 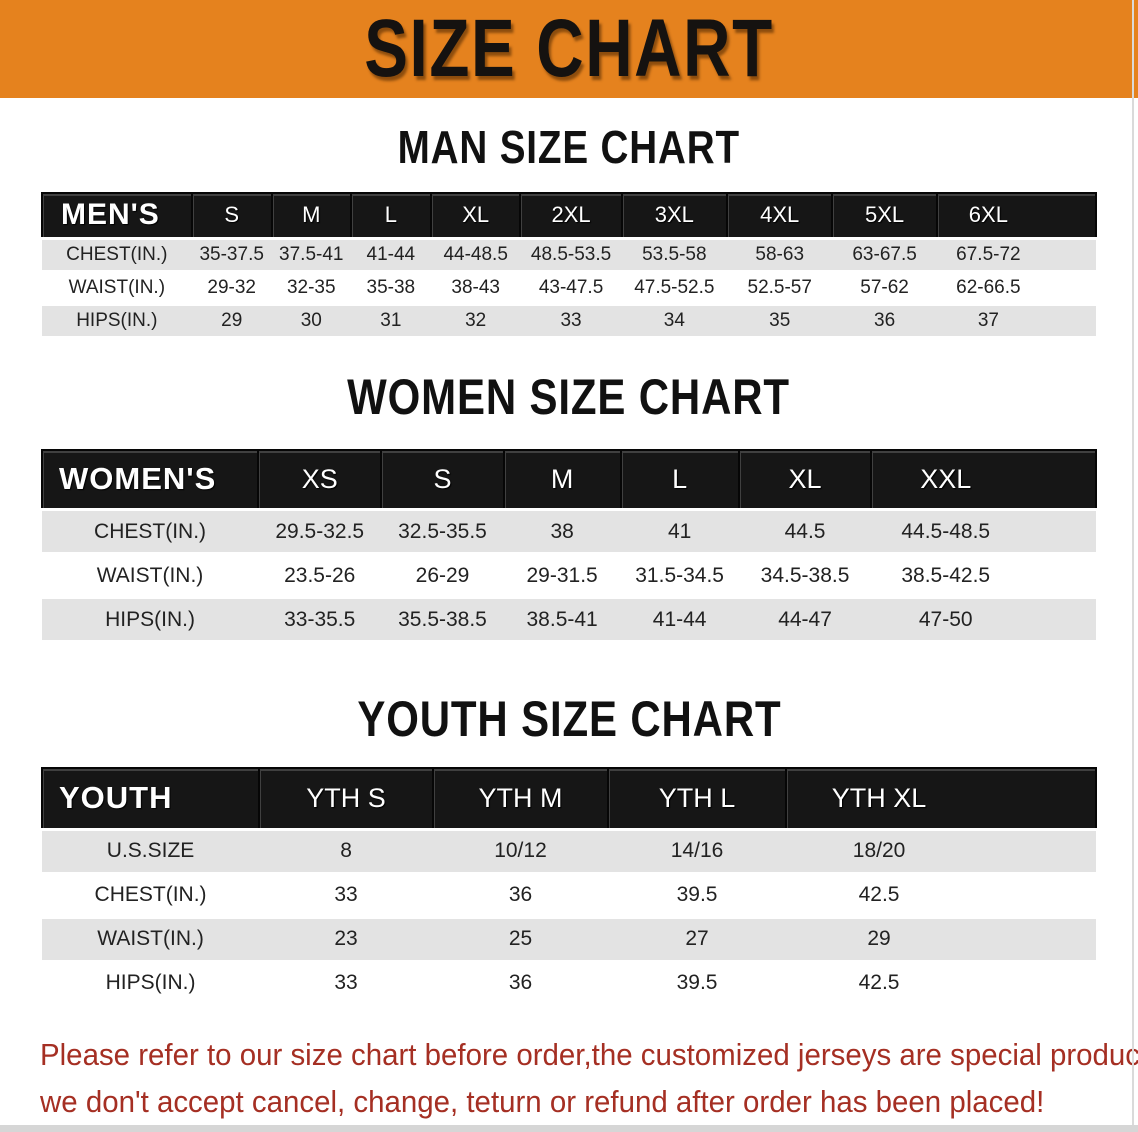 I want to click on size-col-header: 4XL, so click(x=780, y=215).